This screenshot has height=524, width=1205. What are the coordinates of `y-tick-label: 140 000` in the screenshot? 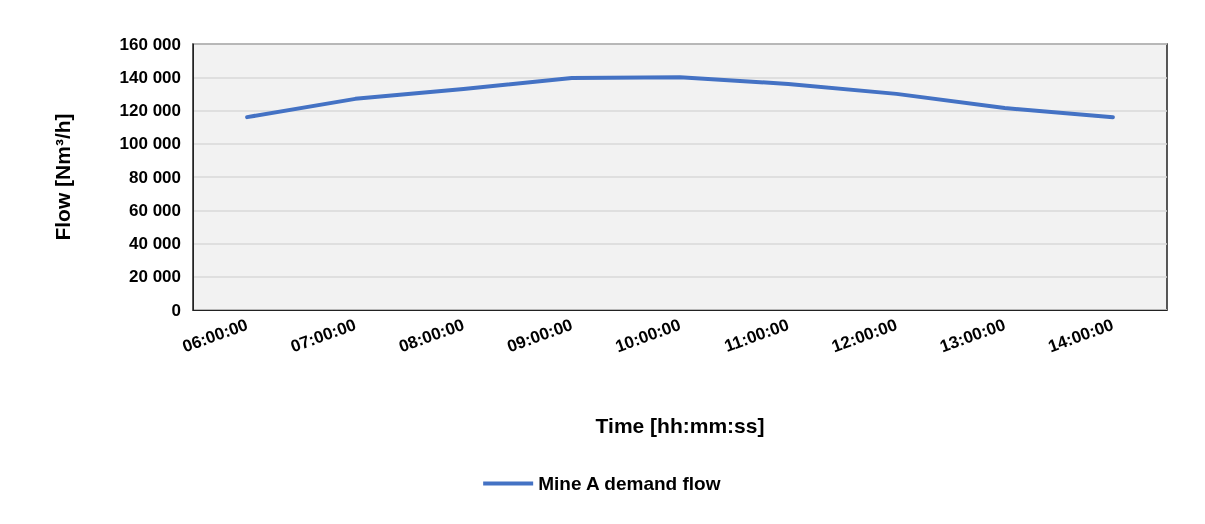 It's located at (150, 77).